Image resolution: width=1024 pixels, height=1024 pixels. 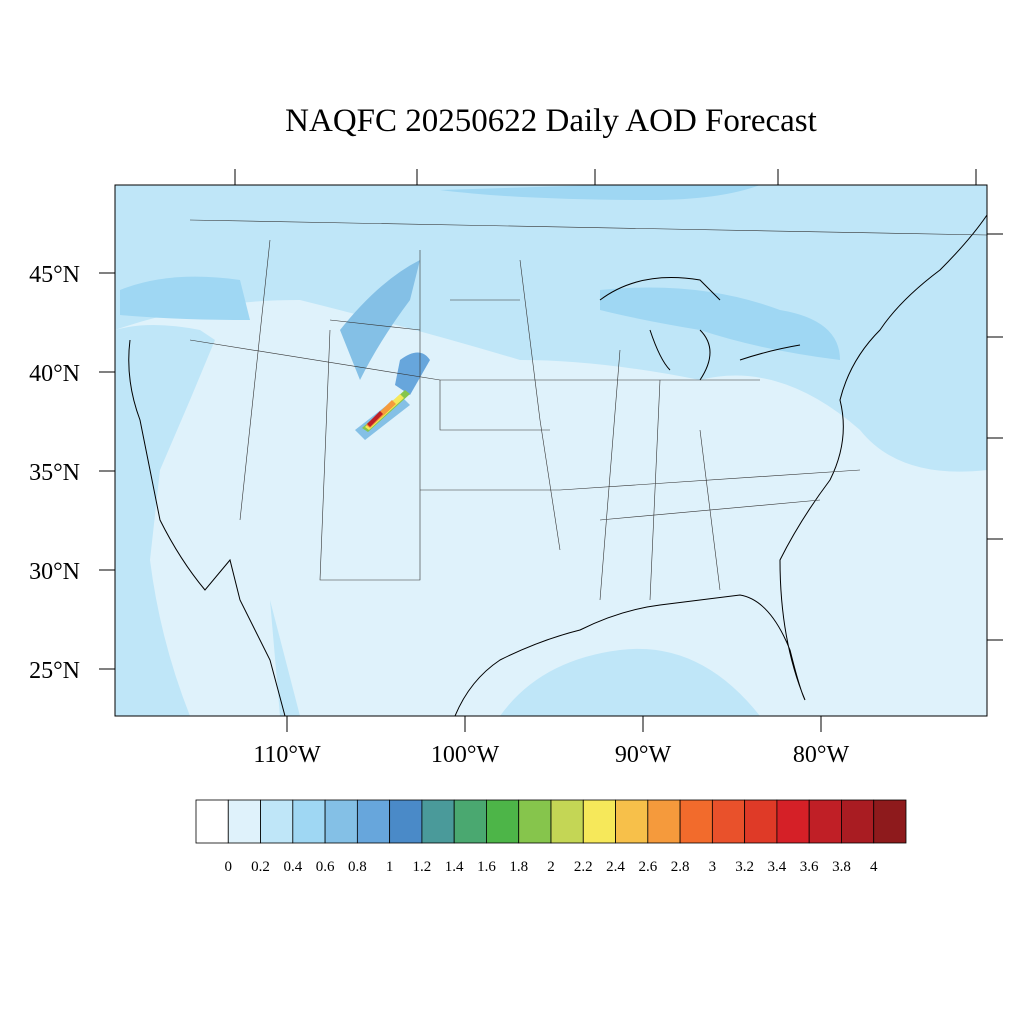 What do you see at coordinates (821, 755) in the screenshot?
I see `lon-label: 80°W` at bounding box center [821, 755].